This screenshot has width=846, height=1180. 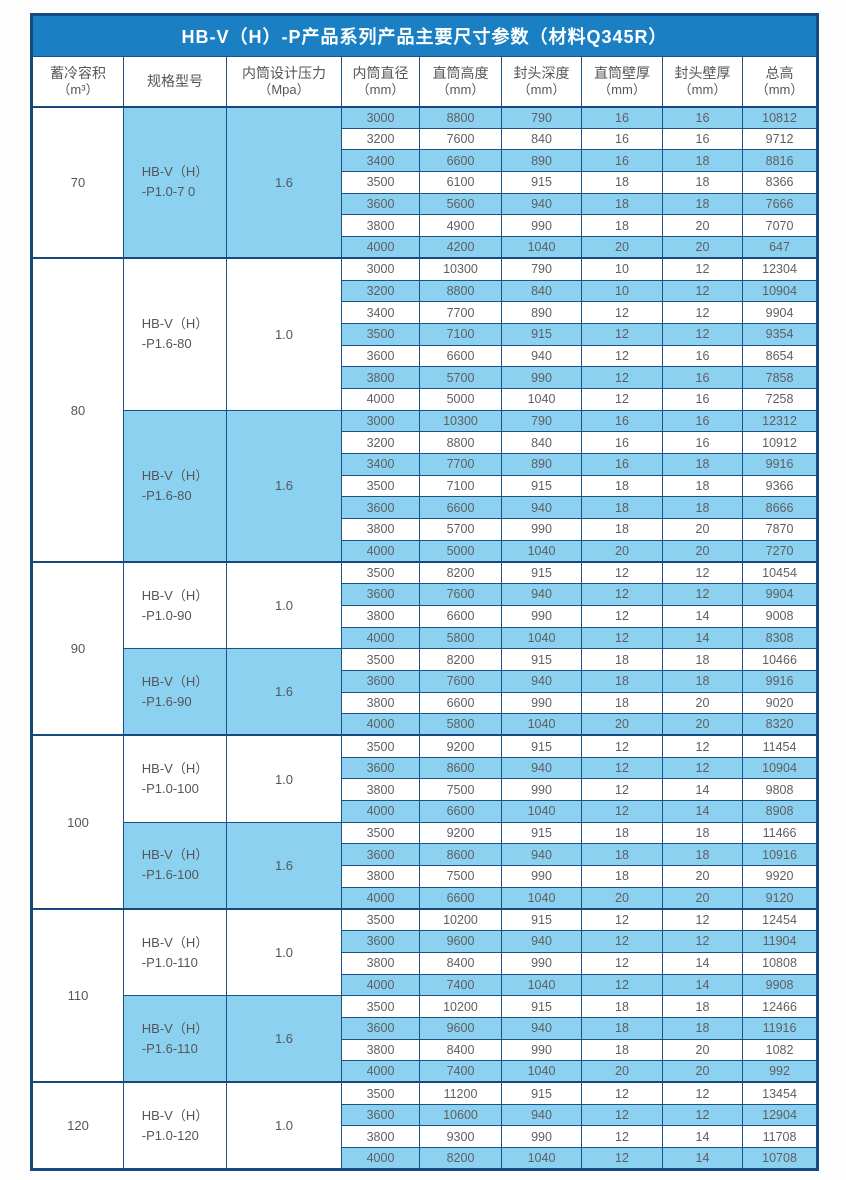 What do you see at coordinates (460, 919) in the screenshot?
I see `data-cell: 10200` at bounding box center [460, 919].